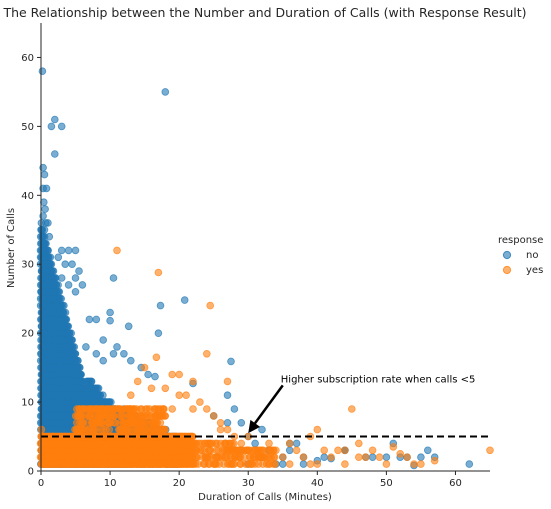 This screenshot has height=509, width=551. Describe the element at coordinates (248, 483) in the screenshot. I see `x-tick-label: 30` at that location.